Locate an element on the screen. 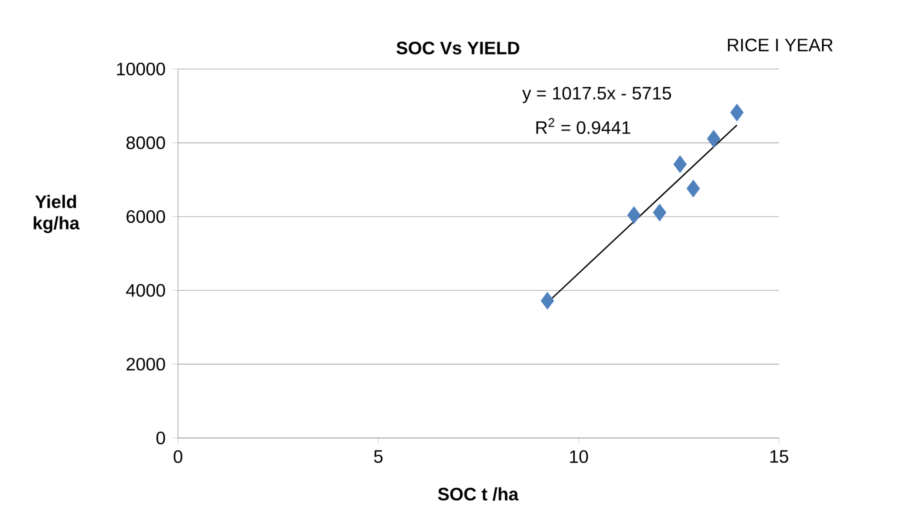 This screenshot has height=508, width=908. y-tick-label: 4000 is located at coordinates (146, 290).